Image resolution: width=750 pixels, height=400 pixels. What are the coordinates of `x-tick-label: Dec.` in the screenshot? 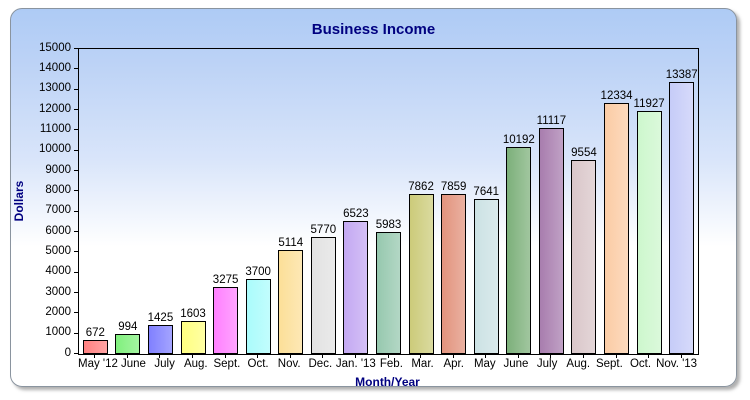 It's located at (320, 364).